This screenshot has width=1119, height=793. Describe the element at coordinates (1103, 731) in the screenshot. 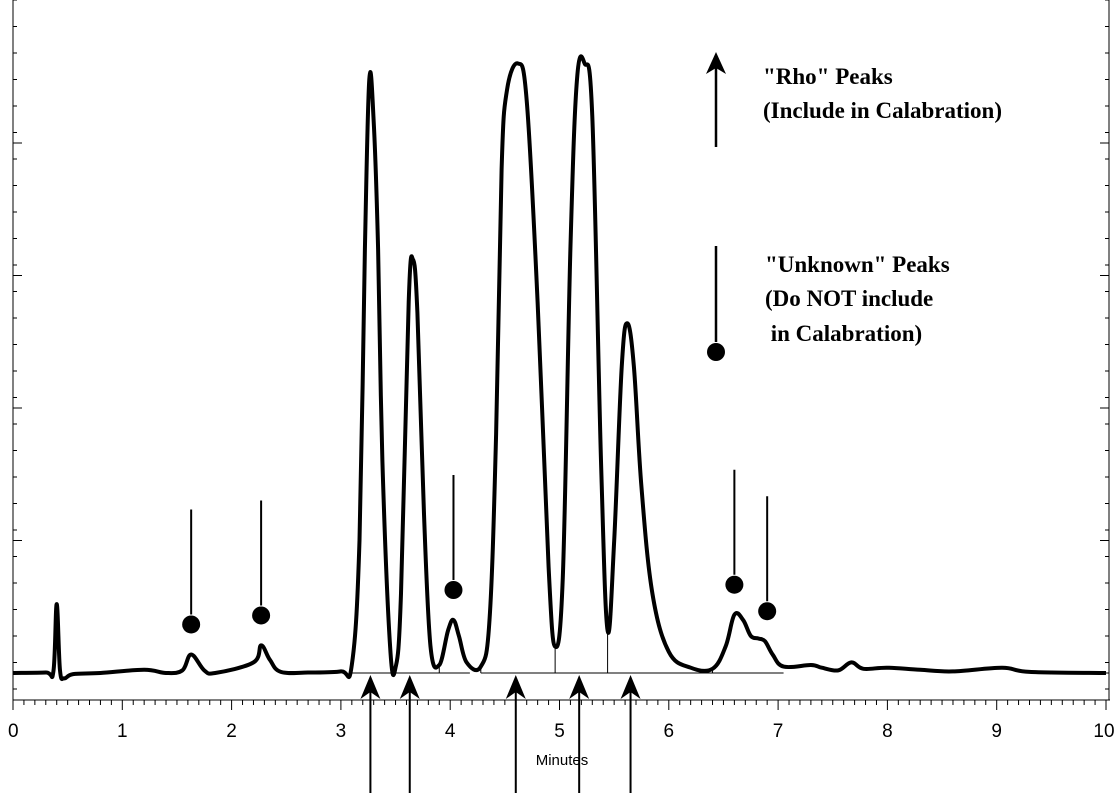

I see `x-tick-label: 10` at that location.